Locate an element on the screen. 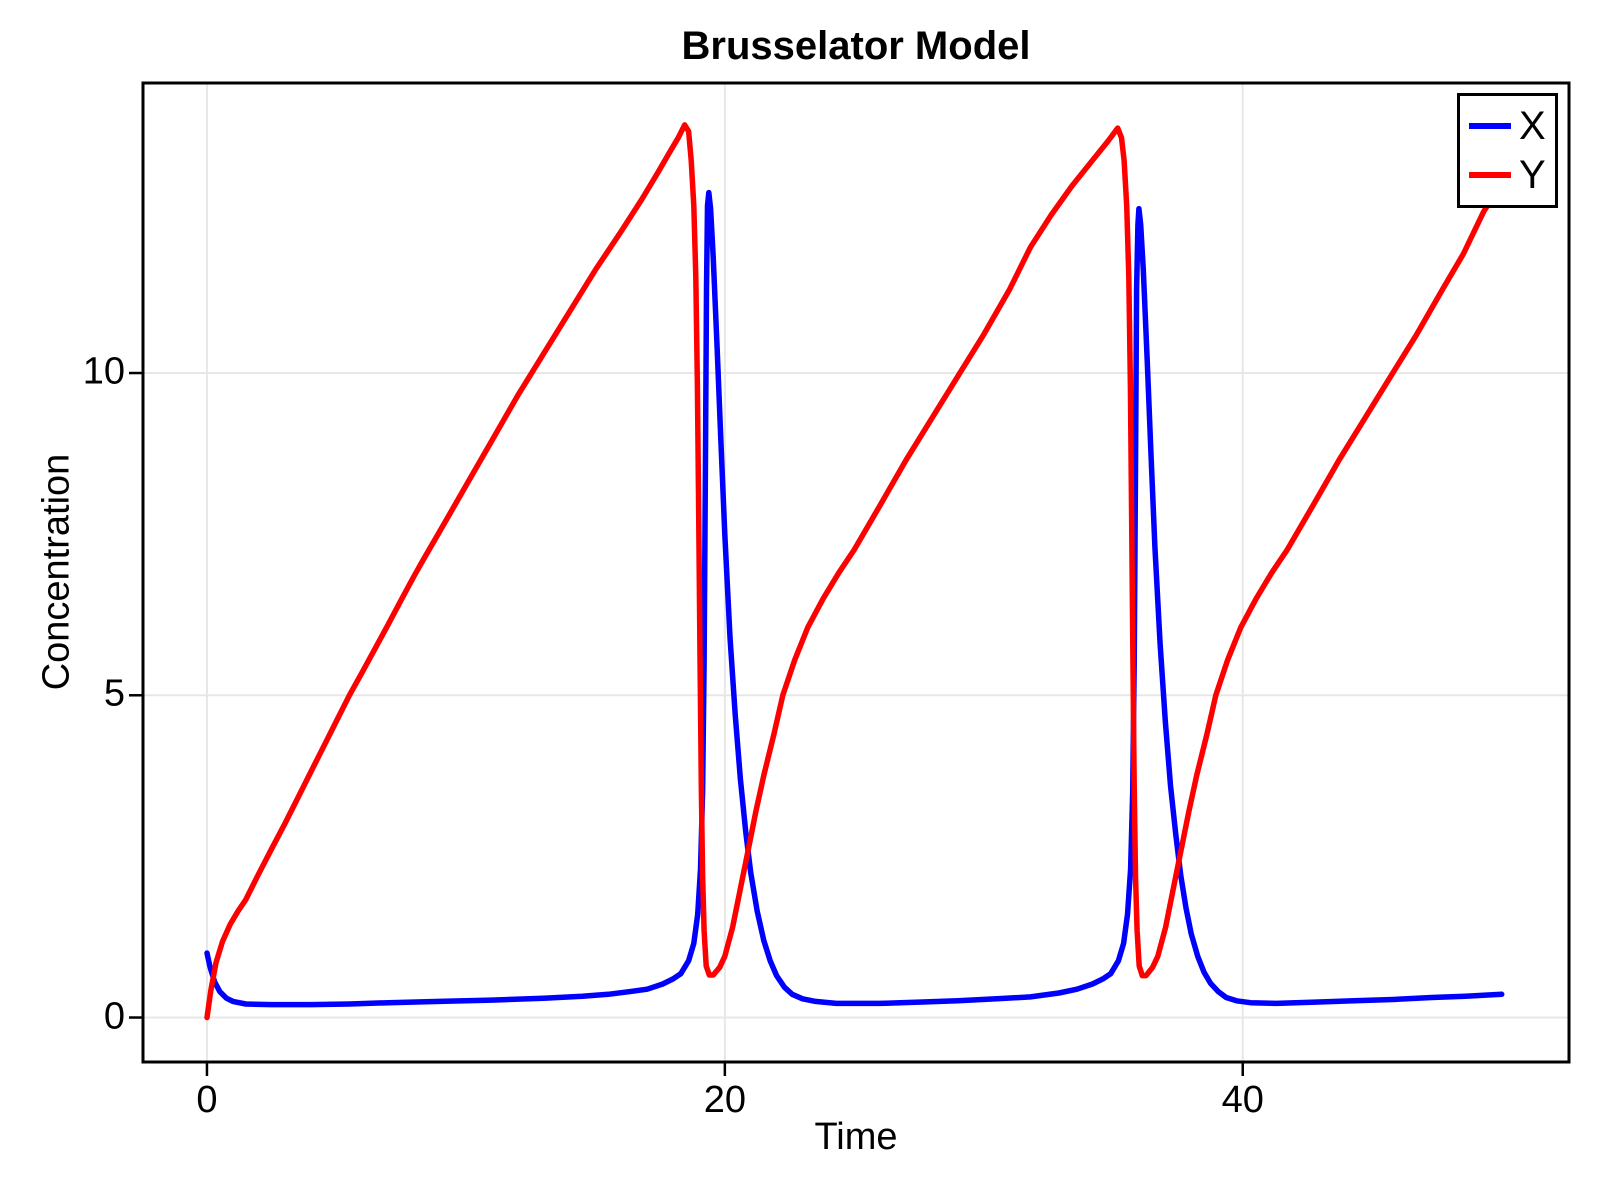 The width and height of the screenshot is (1600, 1200). x-tick-label: 40 is located at coordinates (1242, 1100).